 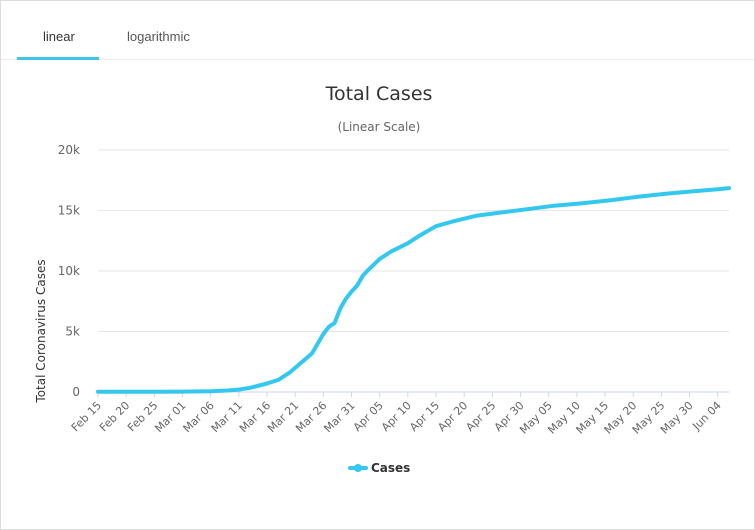 What do you see at coordinates (58, 58) in the screenshot?
I see `active-tab-indicator` at bounding box center [58, 58].